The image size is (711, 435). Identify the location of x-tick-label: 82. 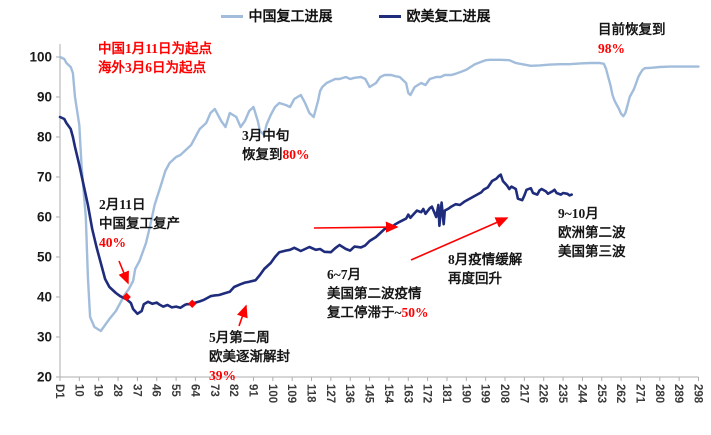
(233, 390).